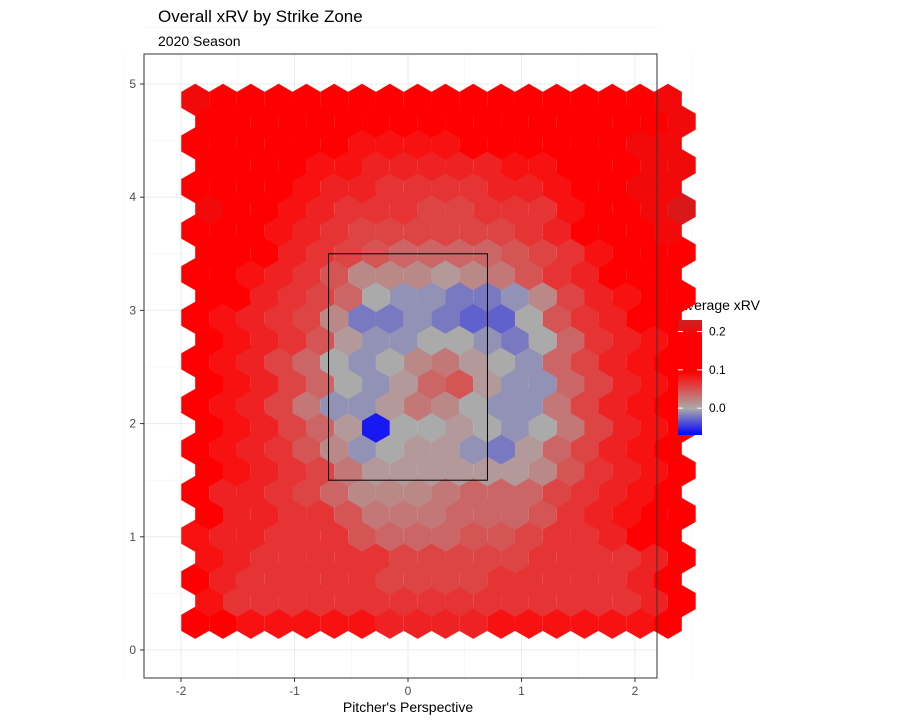  I want to click on x-axis-label: Pitcher's Perspective, so click(408, 707).